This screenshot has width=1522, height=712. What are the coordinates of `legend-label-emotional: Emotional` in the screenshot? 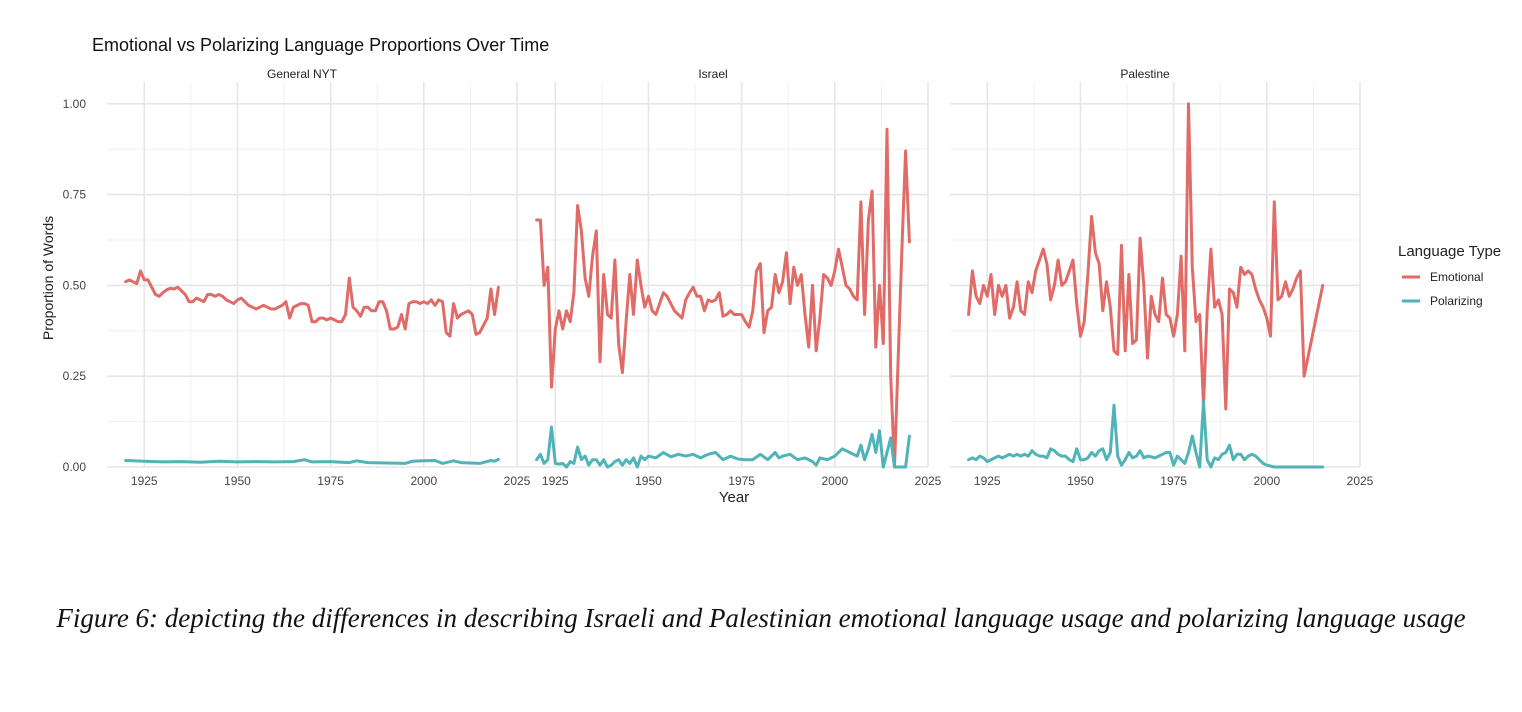 It's located at (1456, 277).